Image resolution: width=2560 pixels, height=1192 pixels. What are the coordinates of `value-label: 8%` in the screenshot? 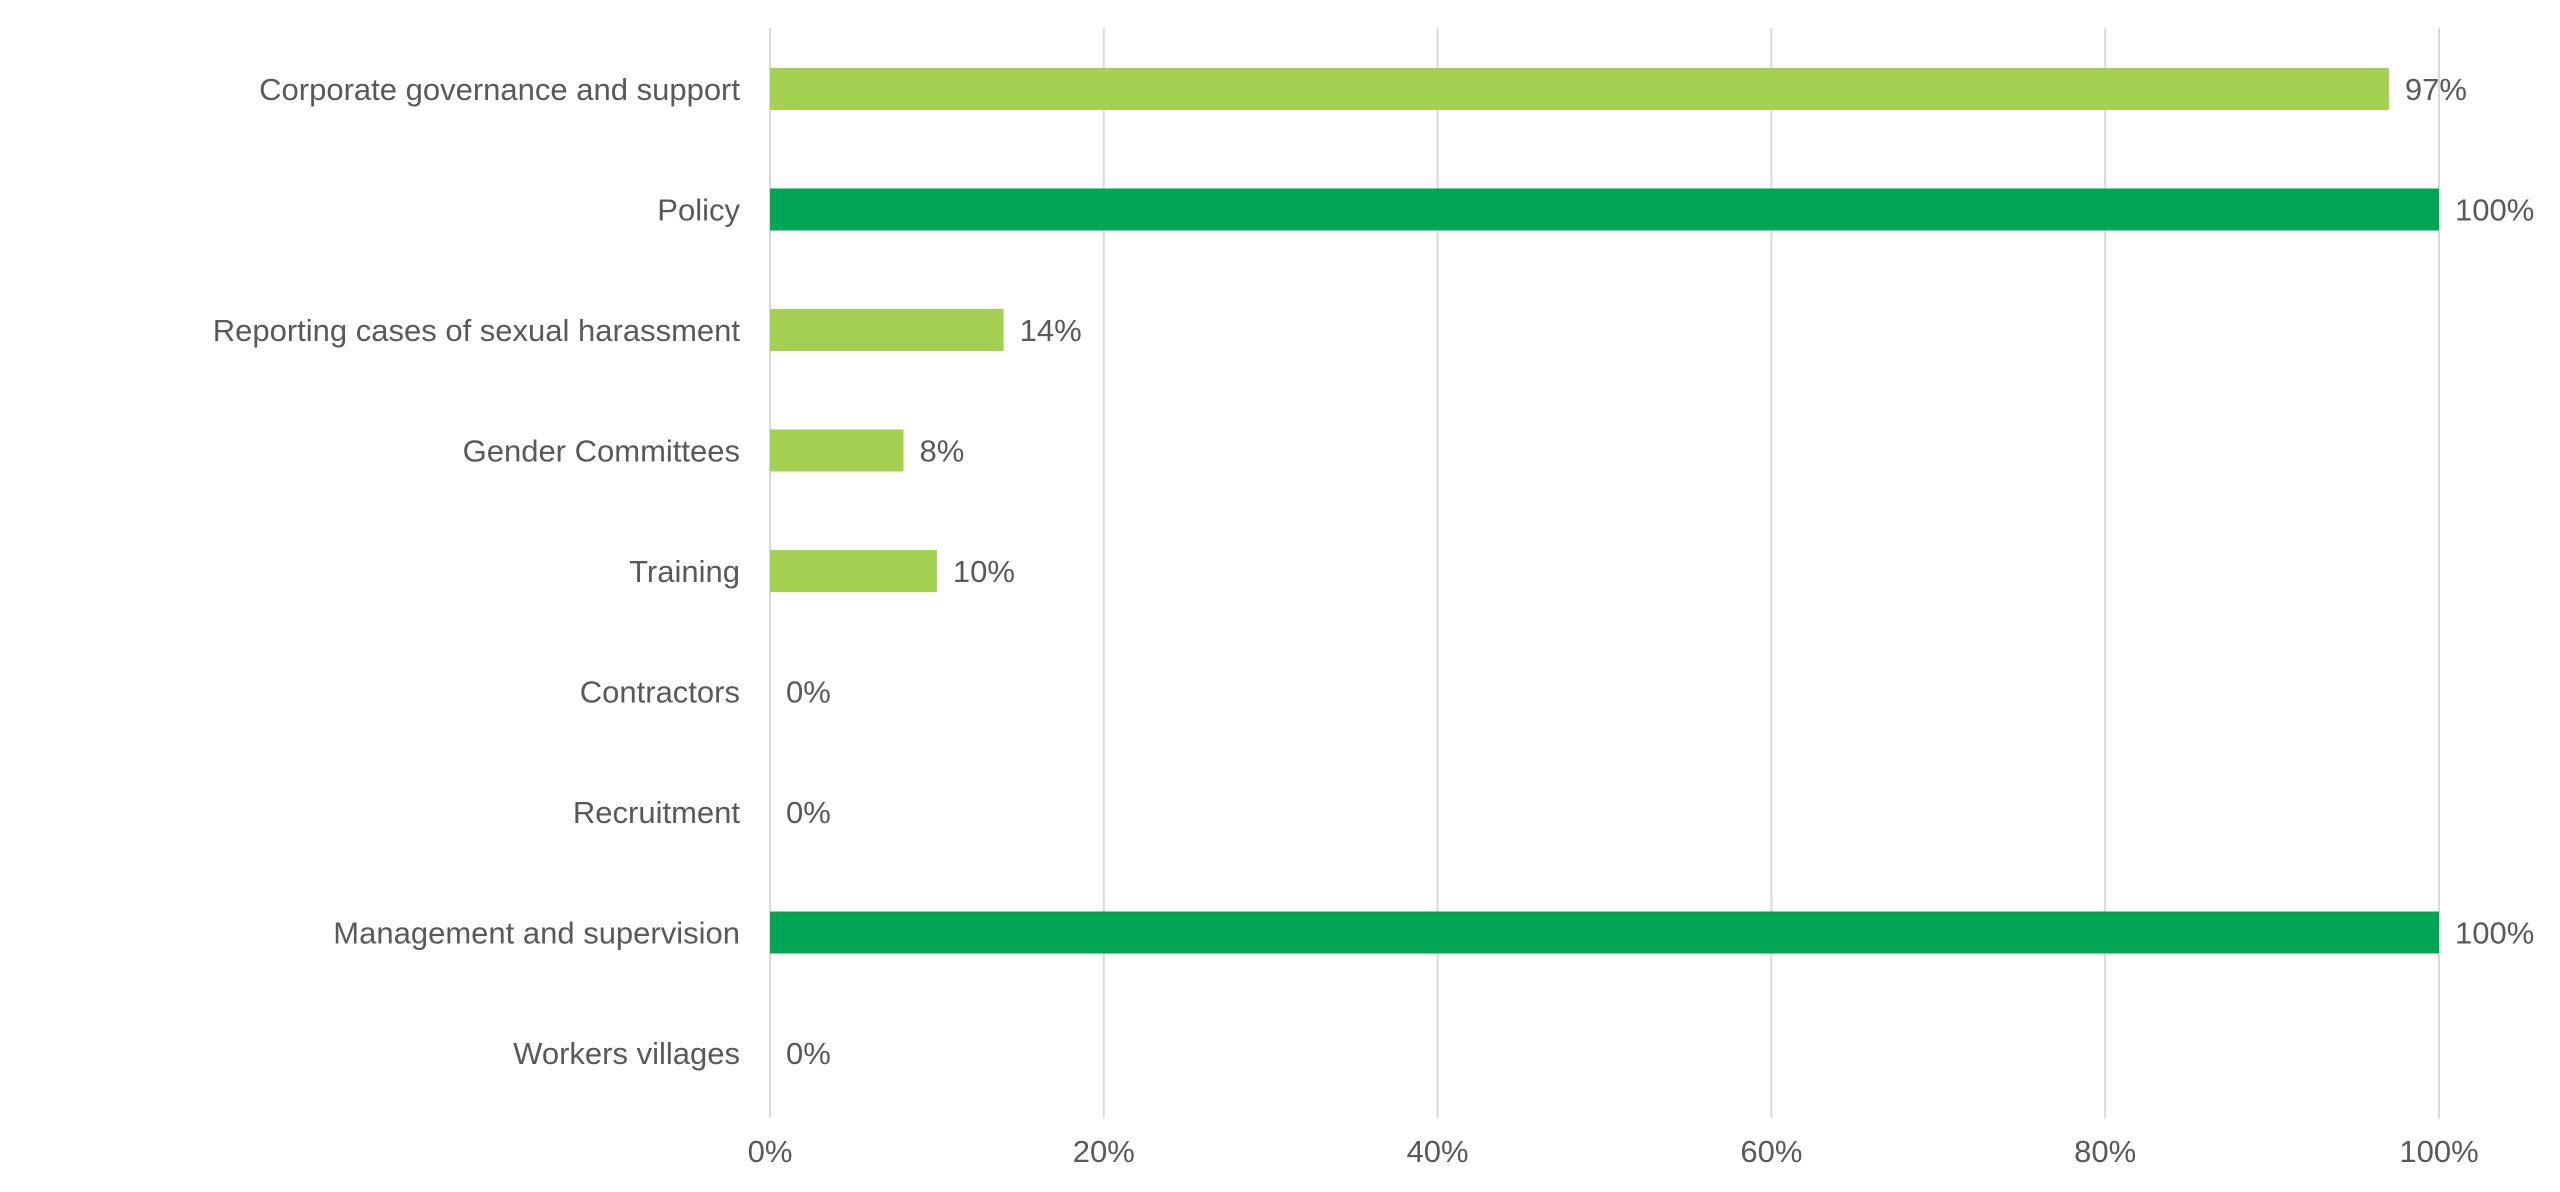 It's located at (942, 451).